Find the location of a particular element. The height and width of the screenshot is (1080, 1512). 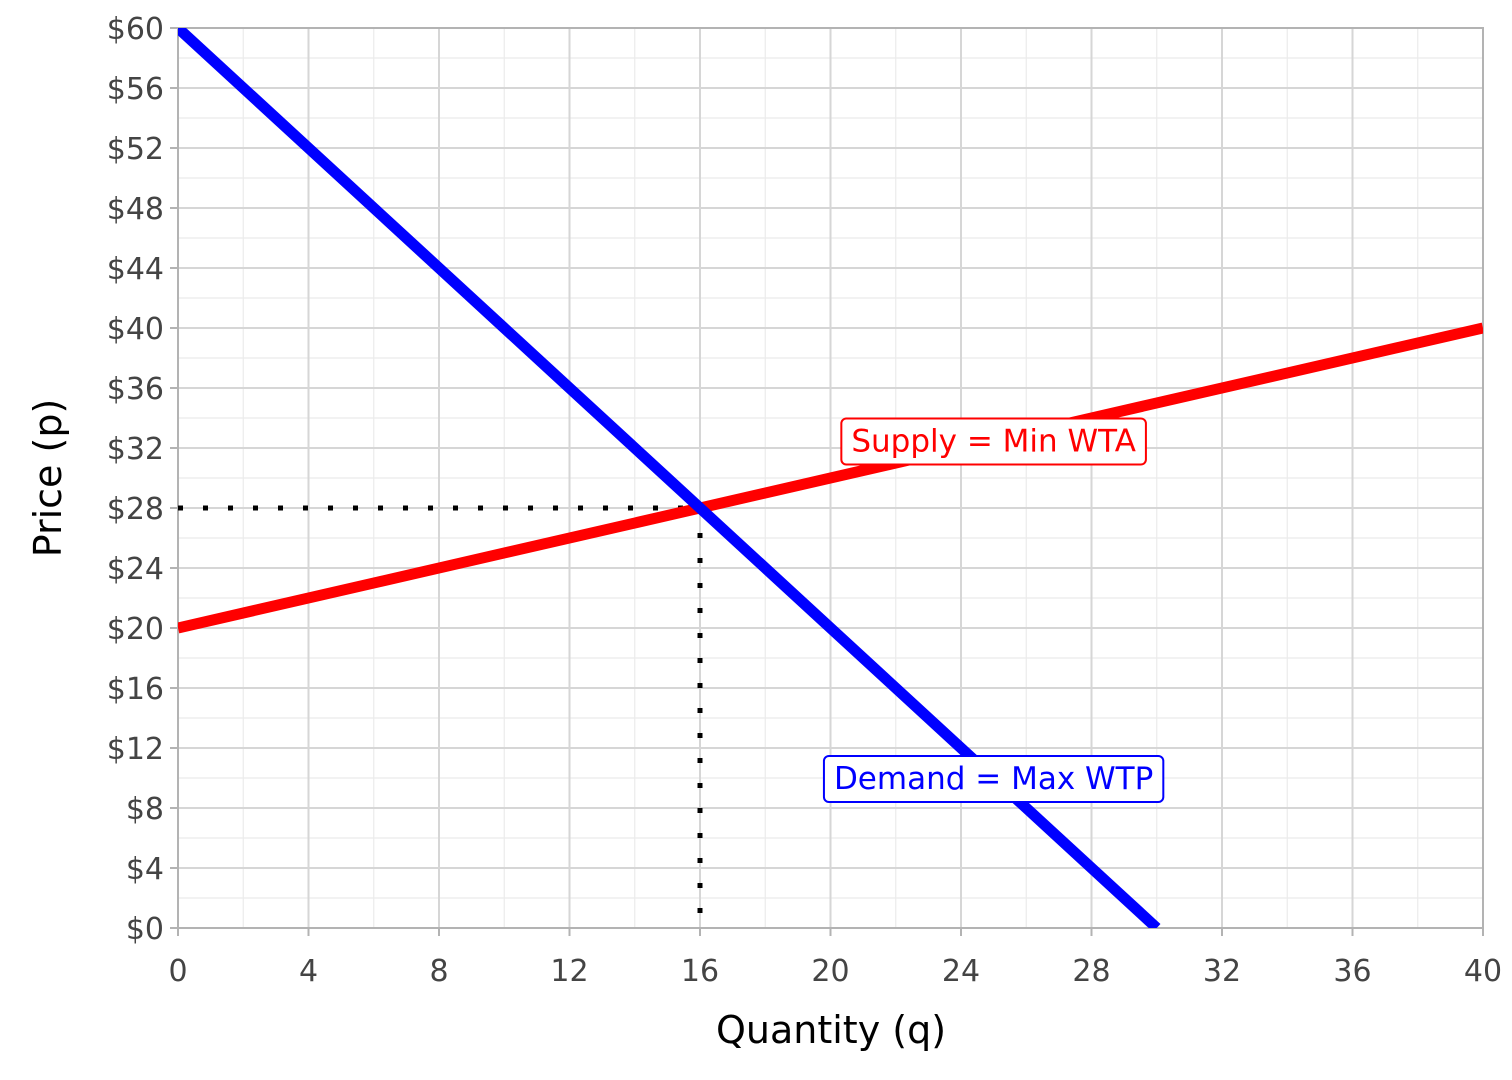

supply-label: Supply = Min WTA is located at coordinates (993, 441).